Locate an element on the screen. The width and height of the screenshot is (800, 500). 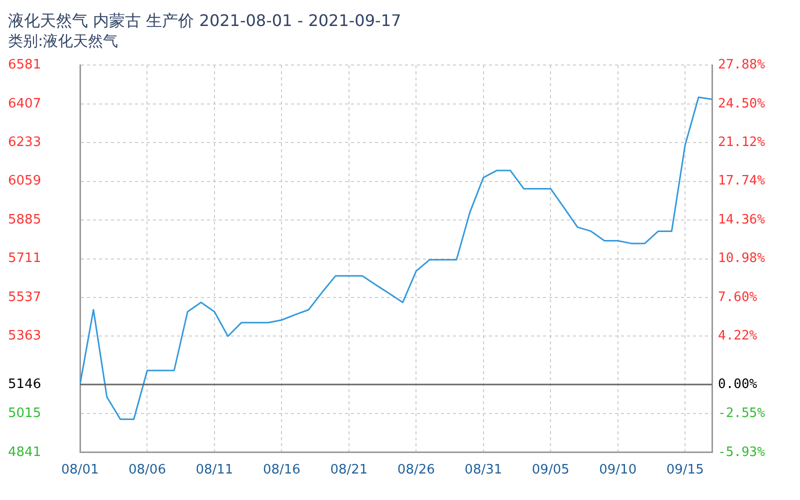
x-tick-label: 09/15 is located at coordinates (685, 470).